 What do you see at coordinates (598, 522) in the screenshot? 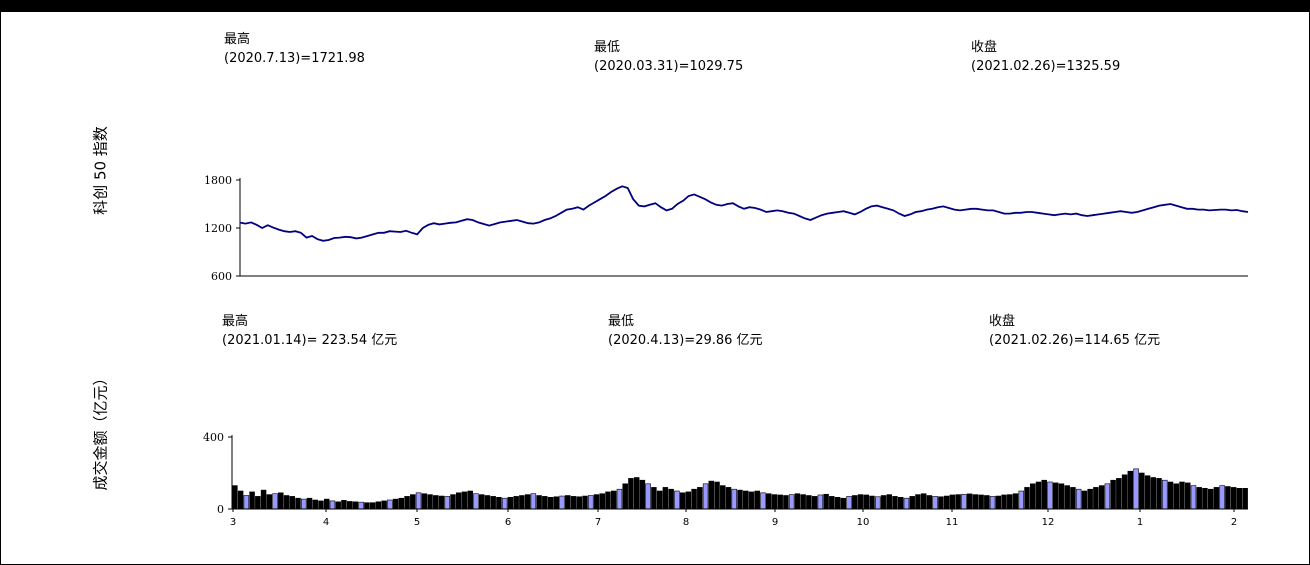
I see `x-tick-label: 7` at bounding box center [598, 522].